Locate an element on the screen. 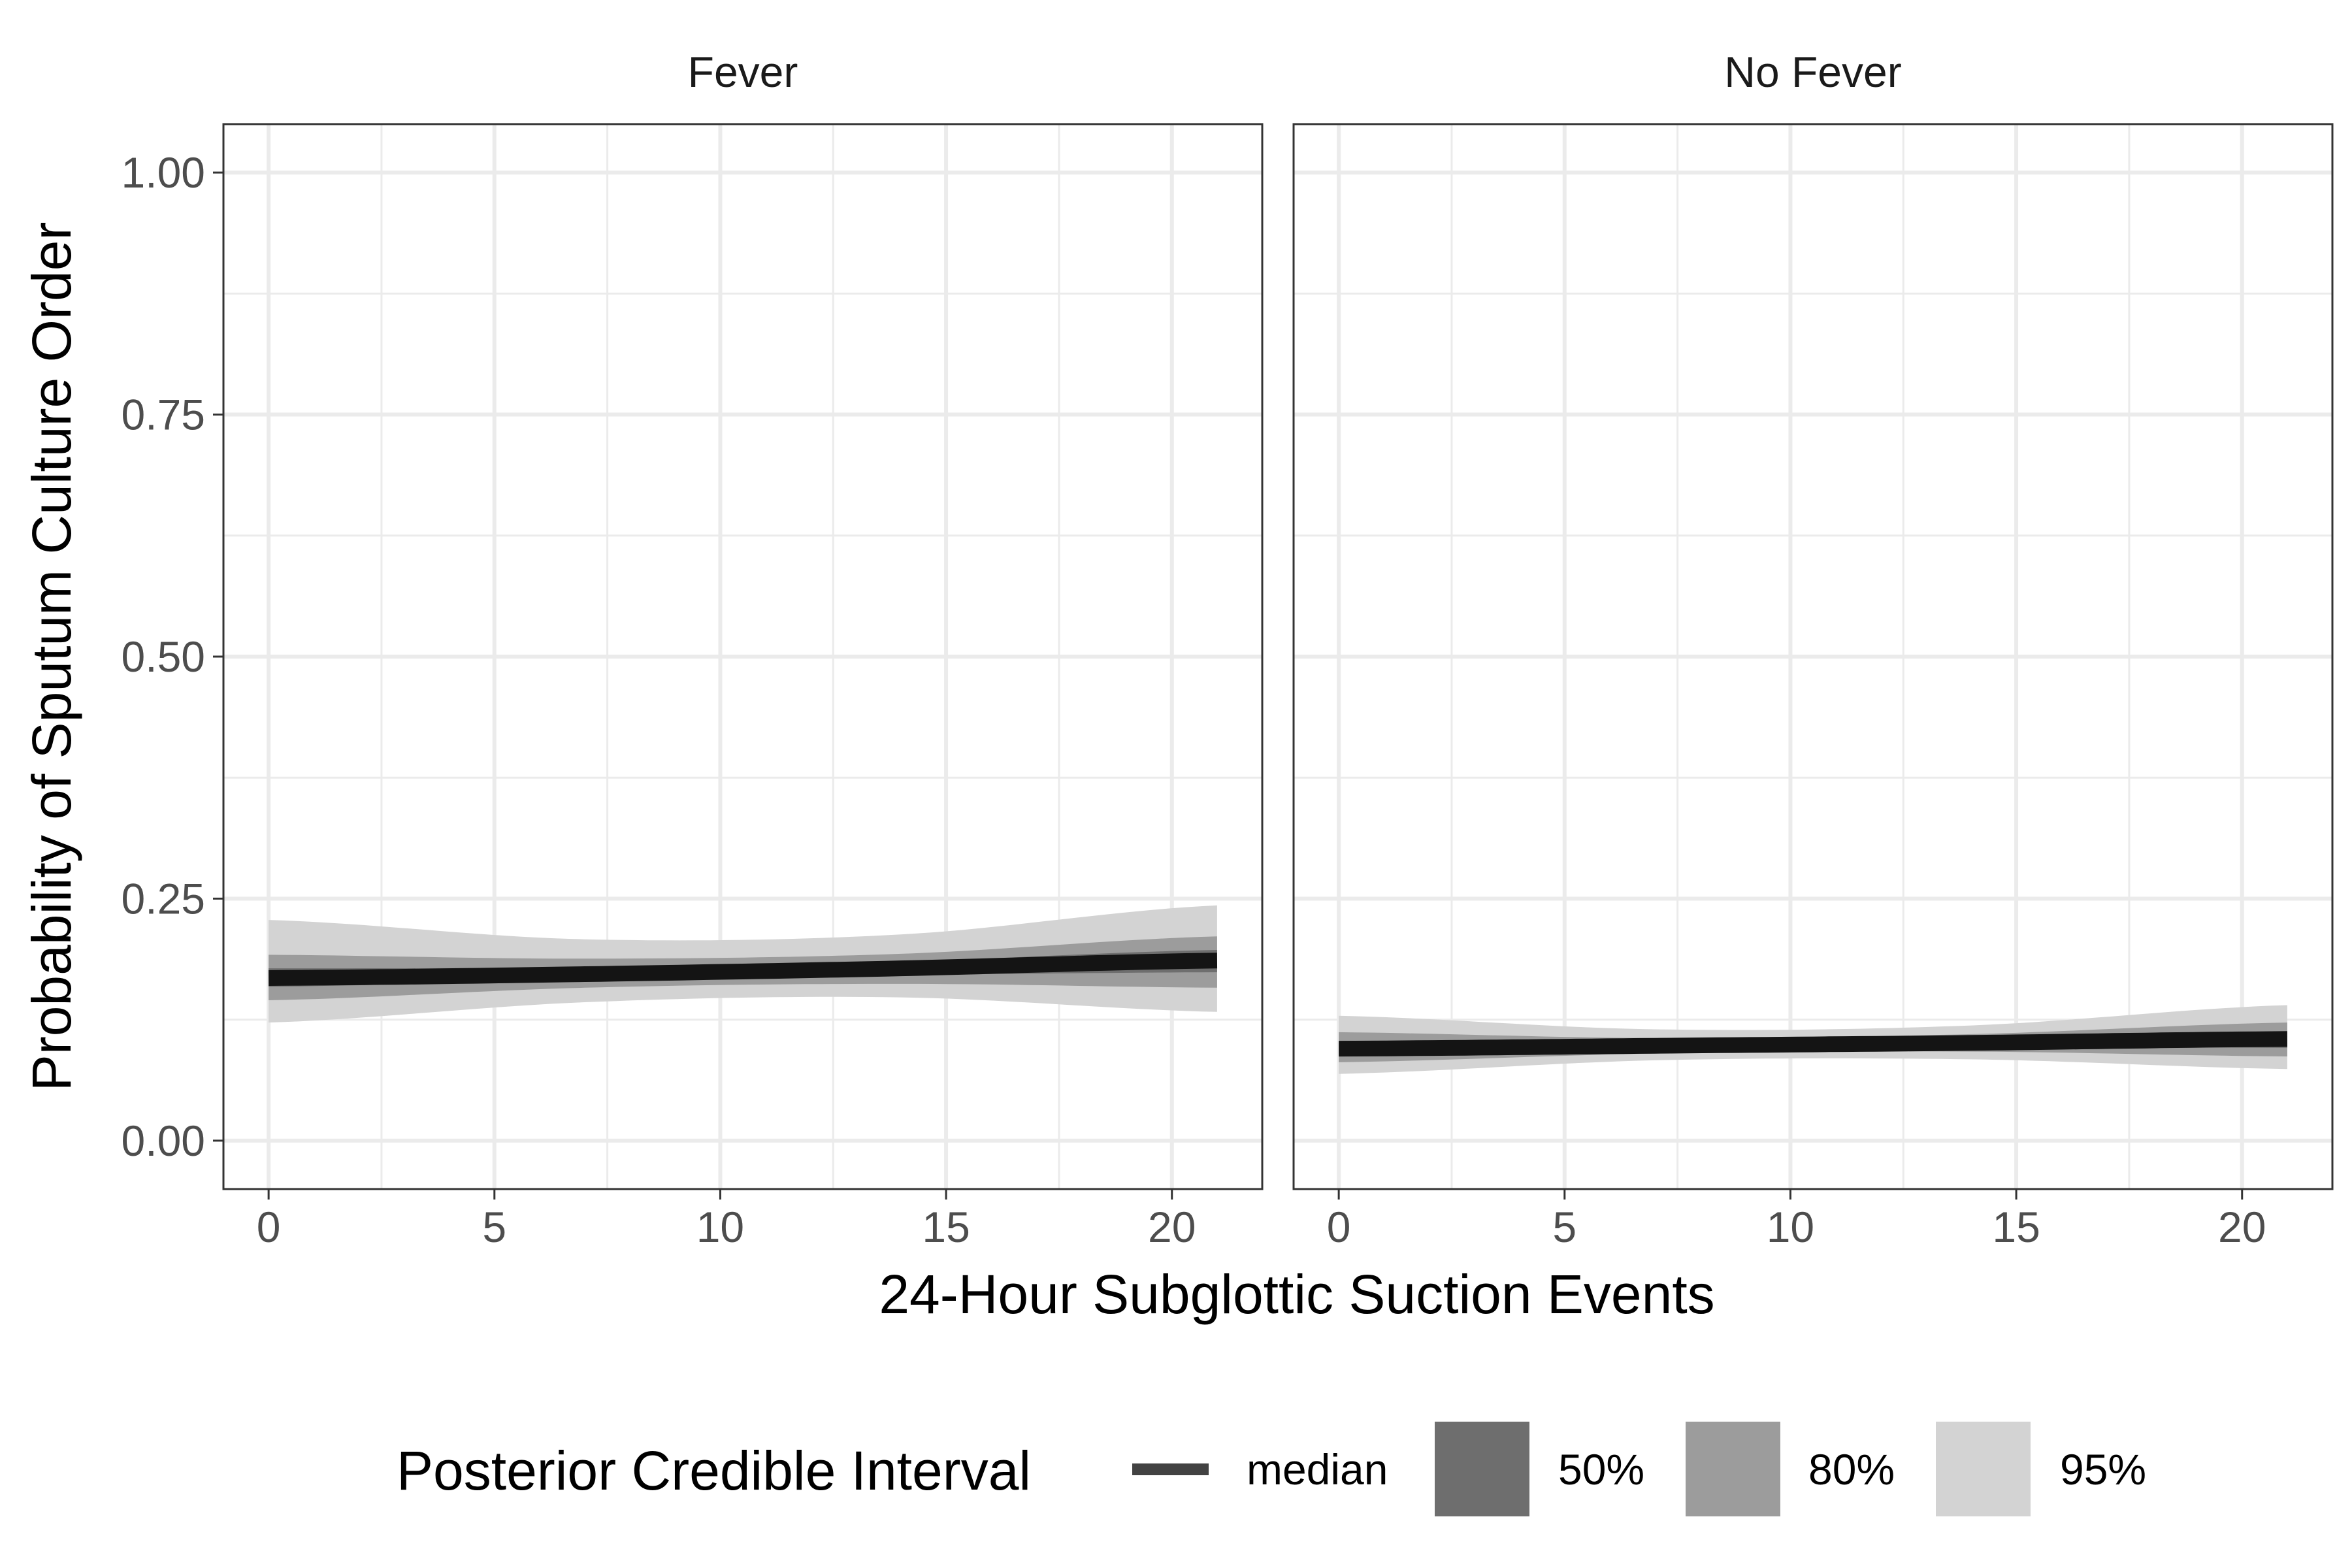 The image size is (2352, 1568). legend-title: Posterior Credible Interval is located at coordinates (714, 1470).